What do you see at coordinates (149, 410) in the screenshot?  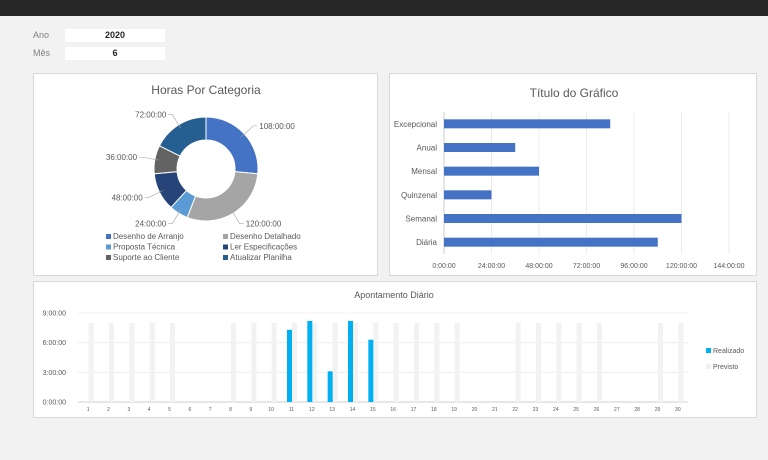 I see `daily-x-tick-label: 4` at bounding box center [149, 410].